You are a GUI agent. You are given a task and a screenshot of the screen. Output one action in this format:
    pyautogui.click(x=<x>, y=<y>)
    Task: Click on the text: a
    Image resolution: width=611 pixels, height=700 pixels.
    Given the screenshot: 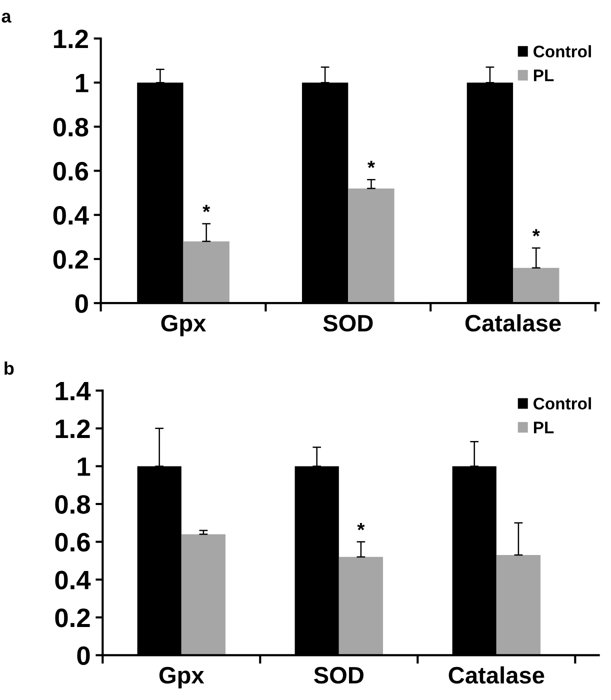 What is the action you would take?
    pyautogui.click(x=7, y=17)
    